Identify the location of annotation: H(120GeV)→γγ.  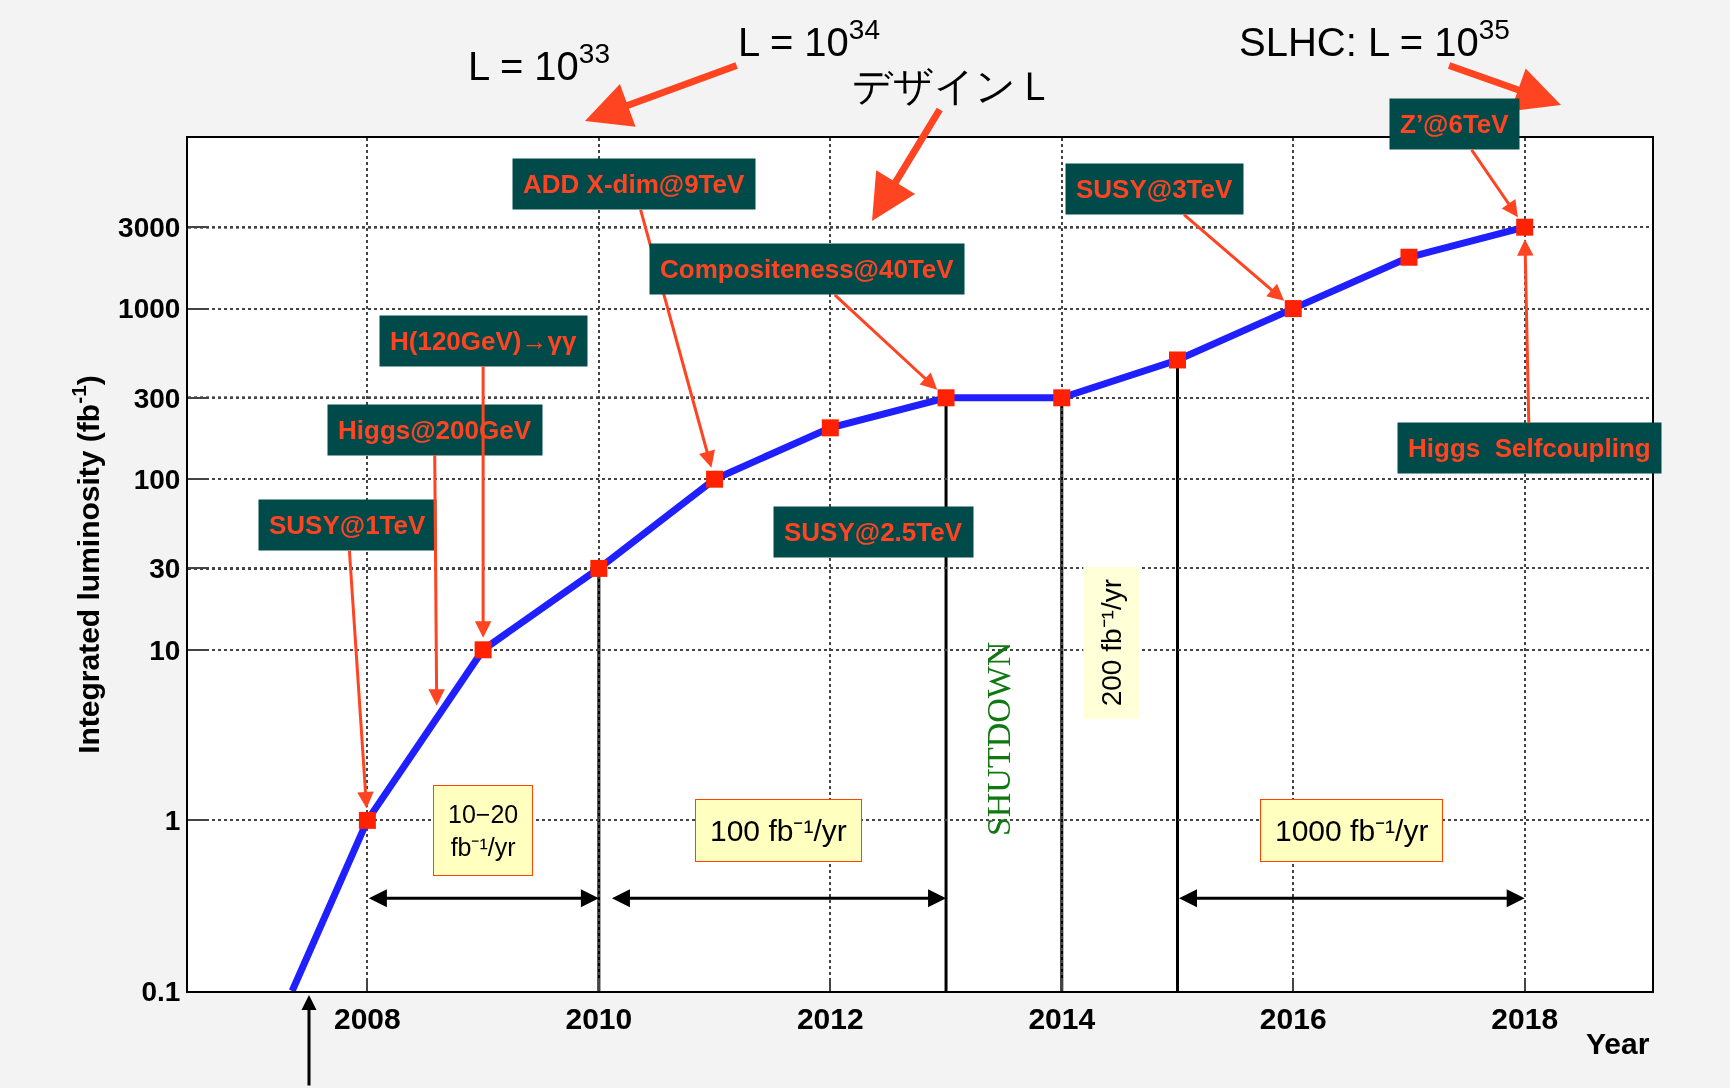
(483, 341).